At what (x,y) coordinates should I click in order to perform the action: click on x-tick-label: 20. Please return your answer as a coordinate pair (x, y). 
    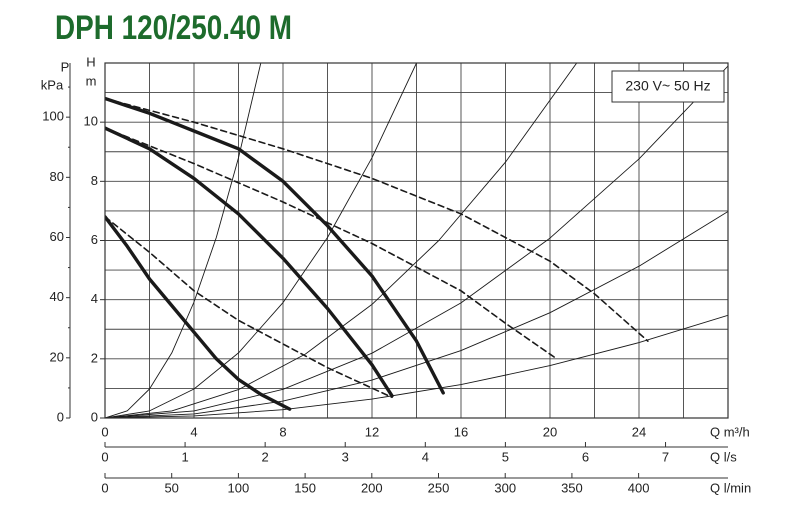
    Looking at the image, I should click on (550, 431).